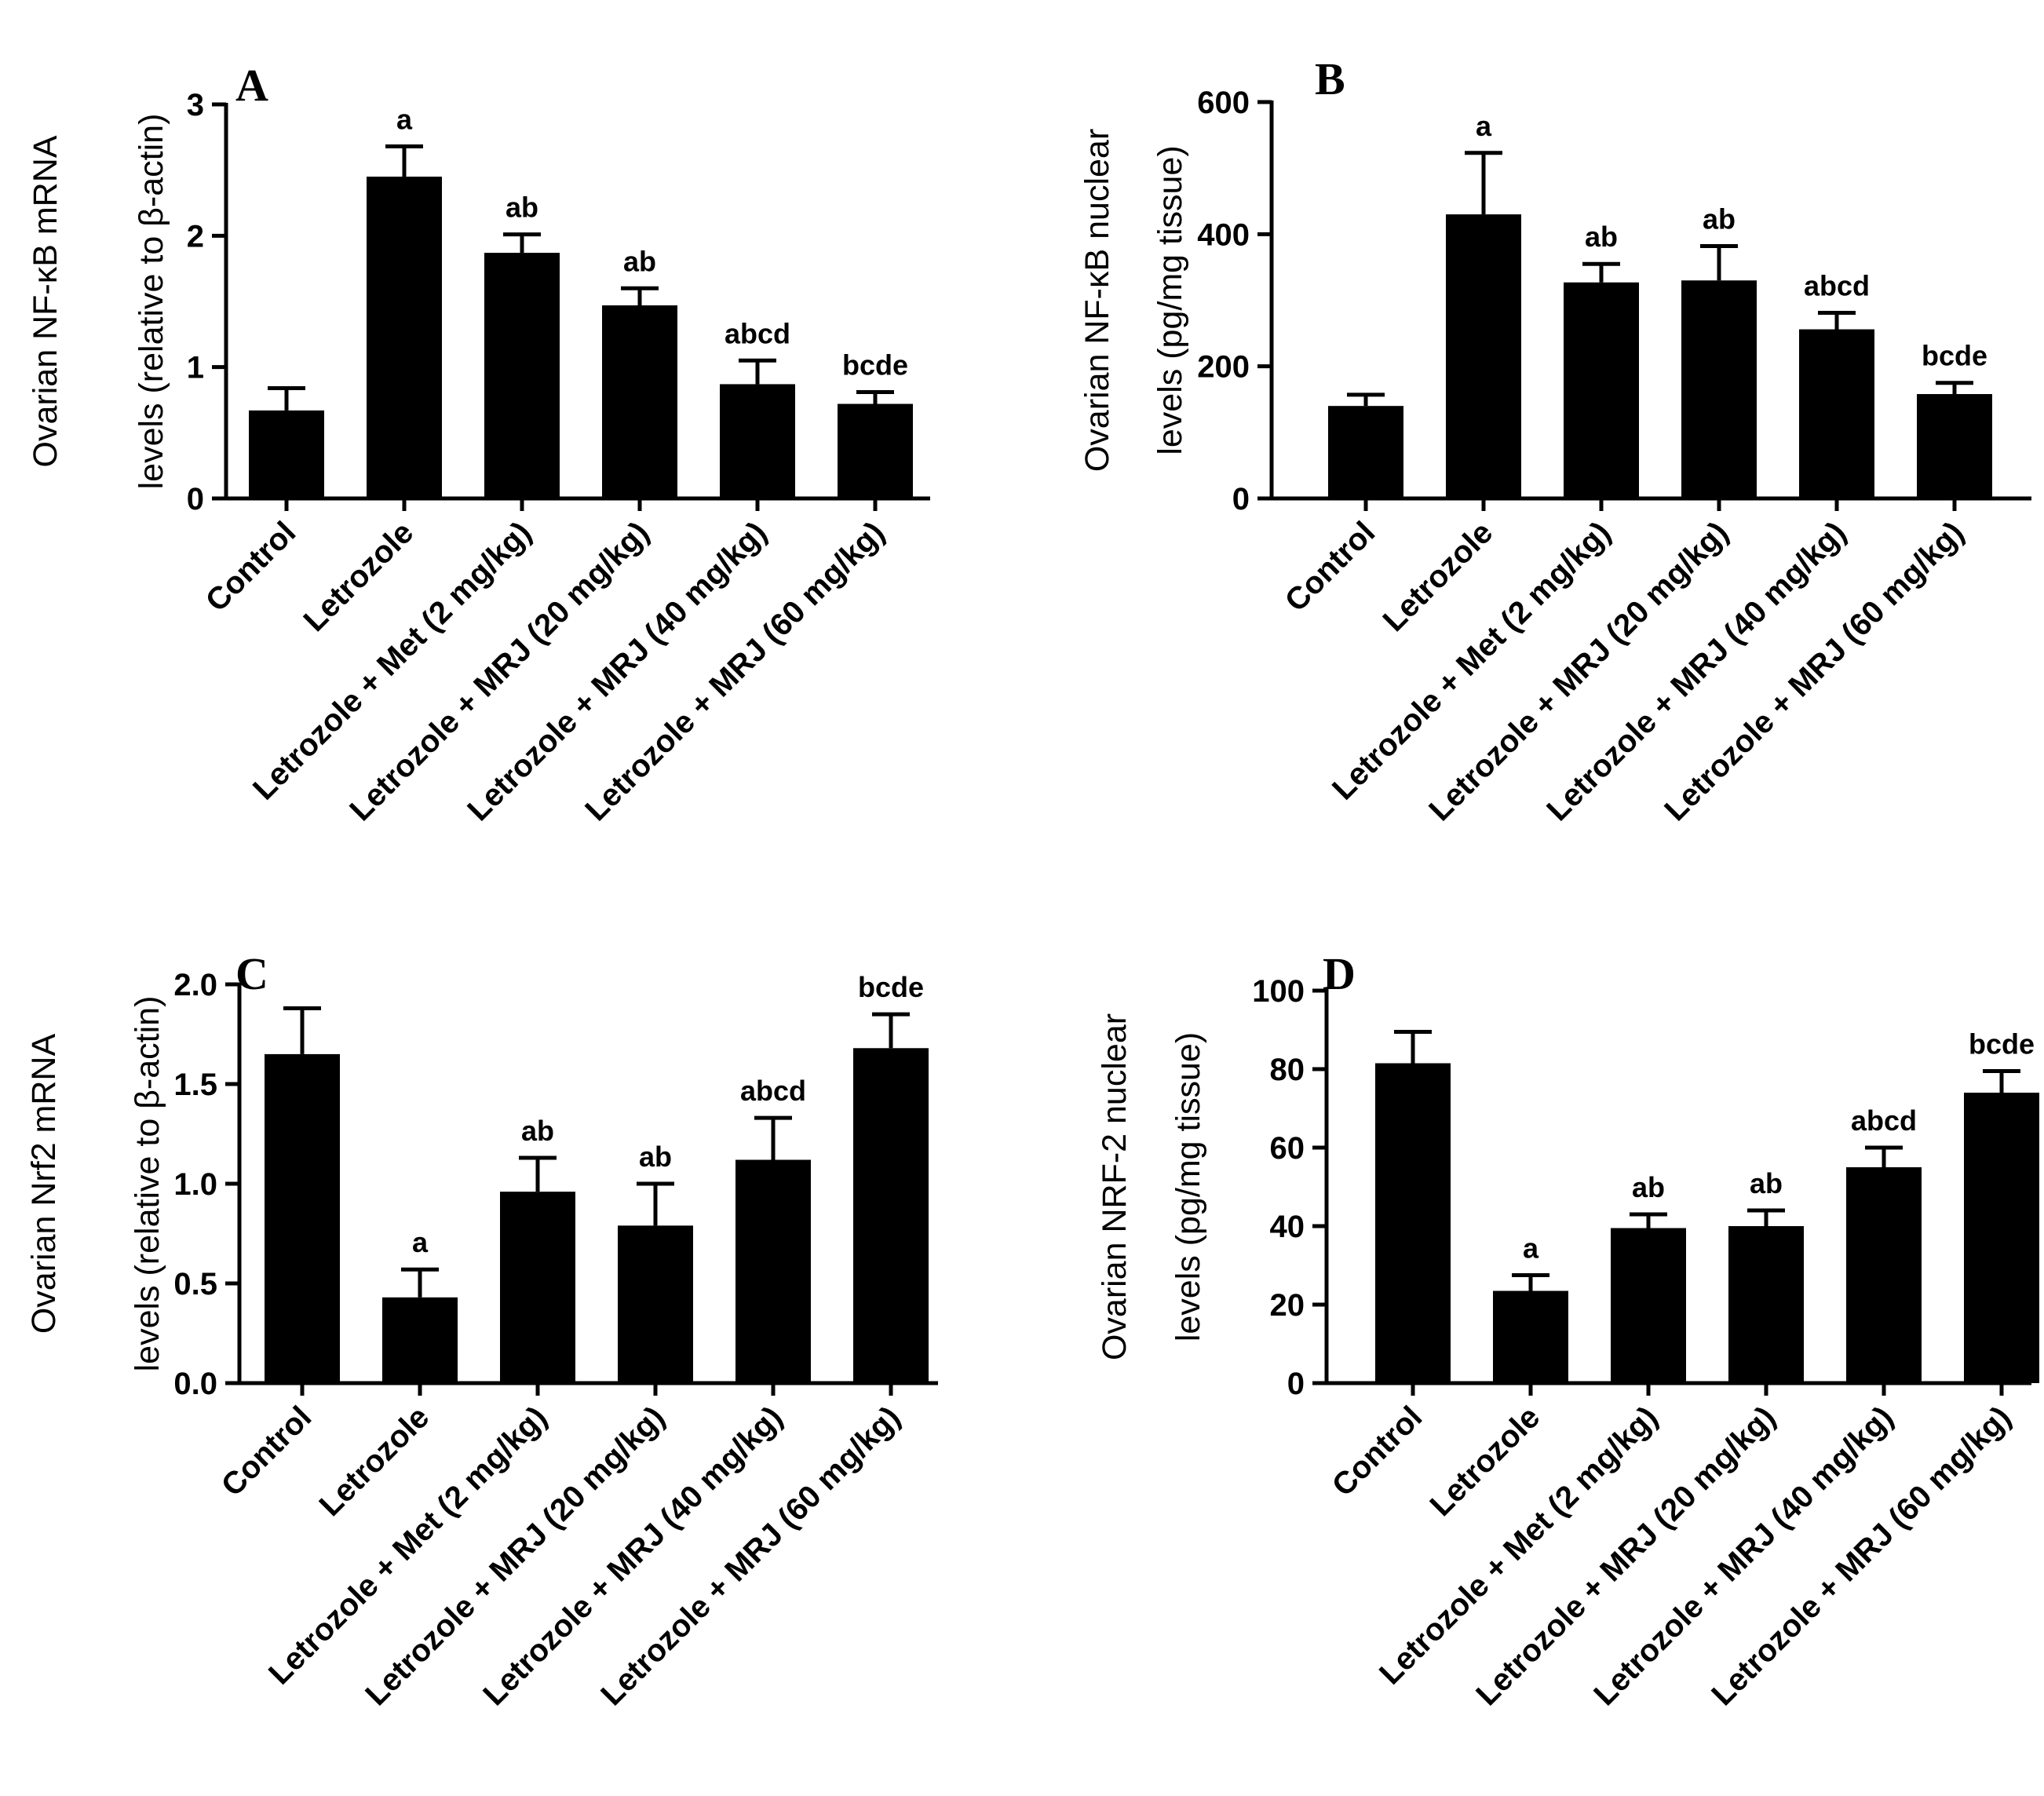 The height and width of the screenshot is (1796, 2044). I want to click on panel-a-y-tick-label: 3, so click(195, 105).